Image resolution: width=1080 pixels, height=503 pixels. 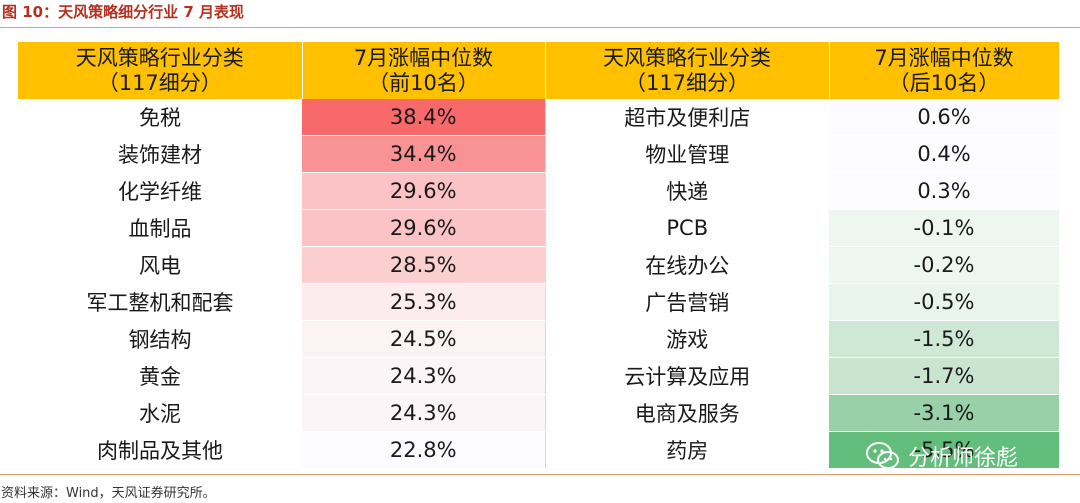 I want to click on header-top-value: 7月涨幅中位数 （前10名）, so click(x=423, y=70).